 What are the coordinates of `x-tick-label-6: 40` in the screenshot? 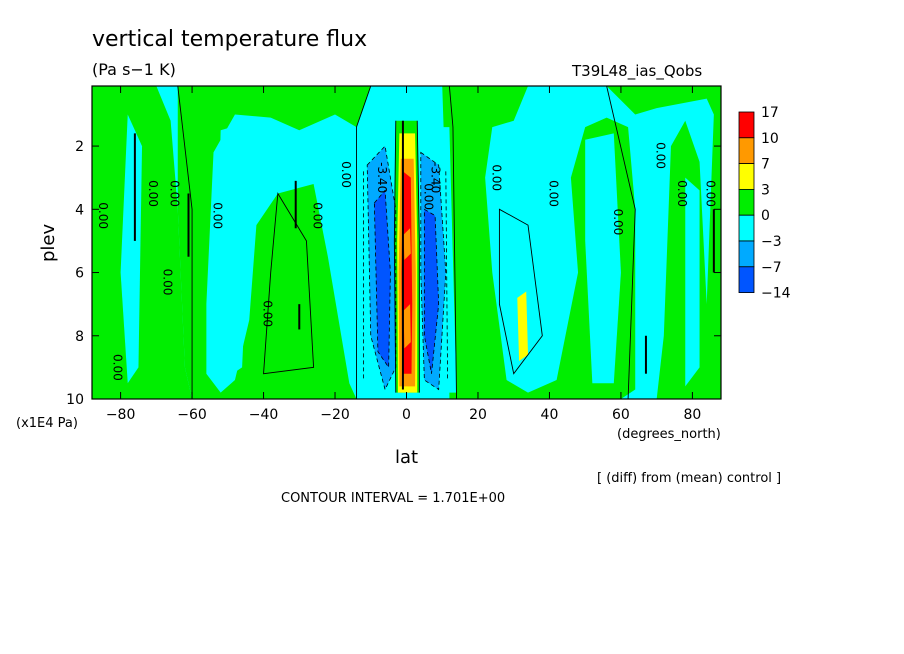 It's located at (550, 415).